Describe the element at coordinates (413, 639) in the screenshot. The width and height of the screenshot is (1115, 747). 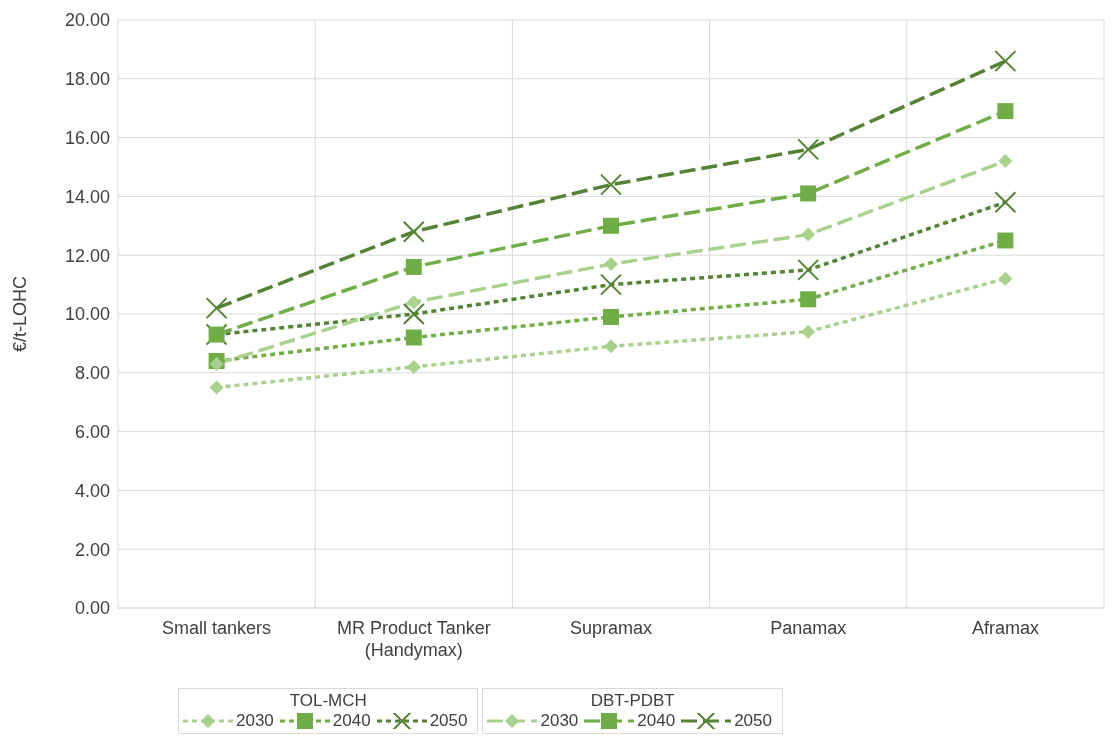
I see `x-tick-label: MR Product Tanker (Handymax)` at that location.